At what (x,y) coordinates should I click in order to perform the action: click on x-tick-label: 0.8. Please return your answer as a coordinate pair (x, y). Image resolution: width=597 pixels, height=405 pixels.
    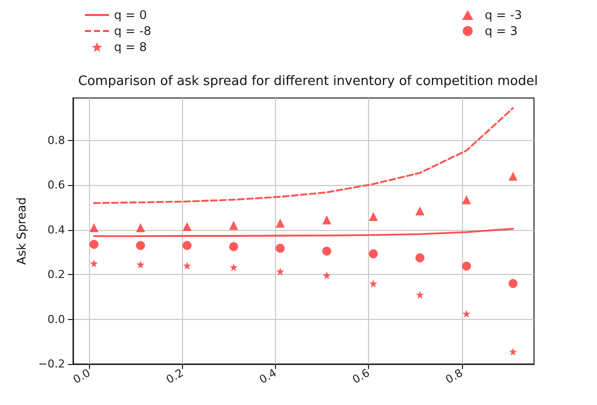
    Looking at the image, I should click on (454, 376).